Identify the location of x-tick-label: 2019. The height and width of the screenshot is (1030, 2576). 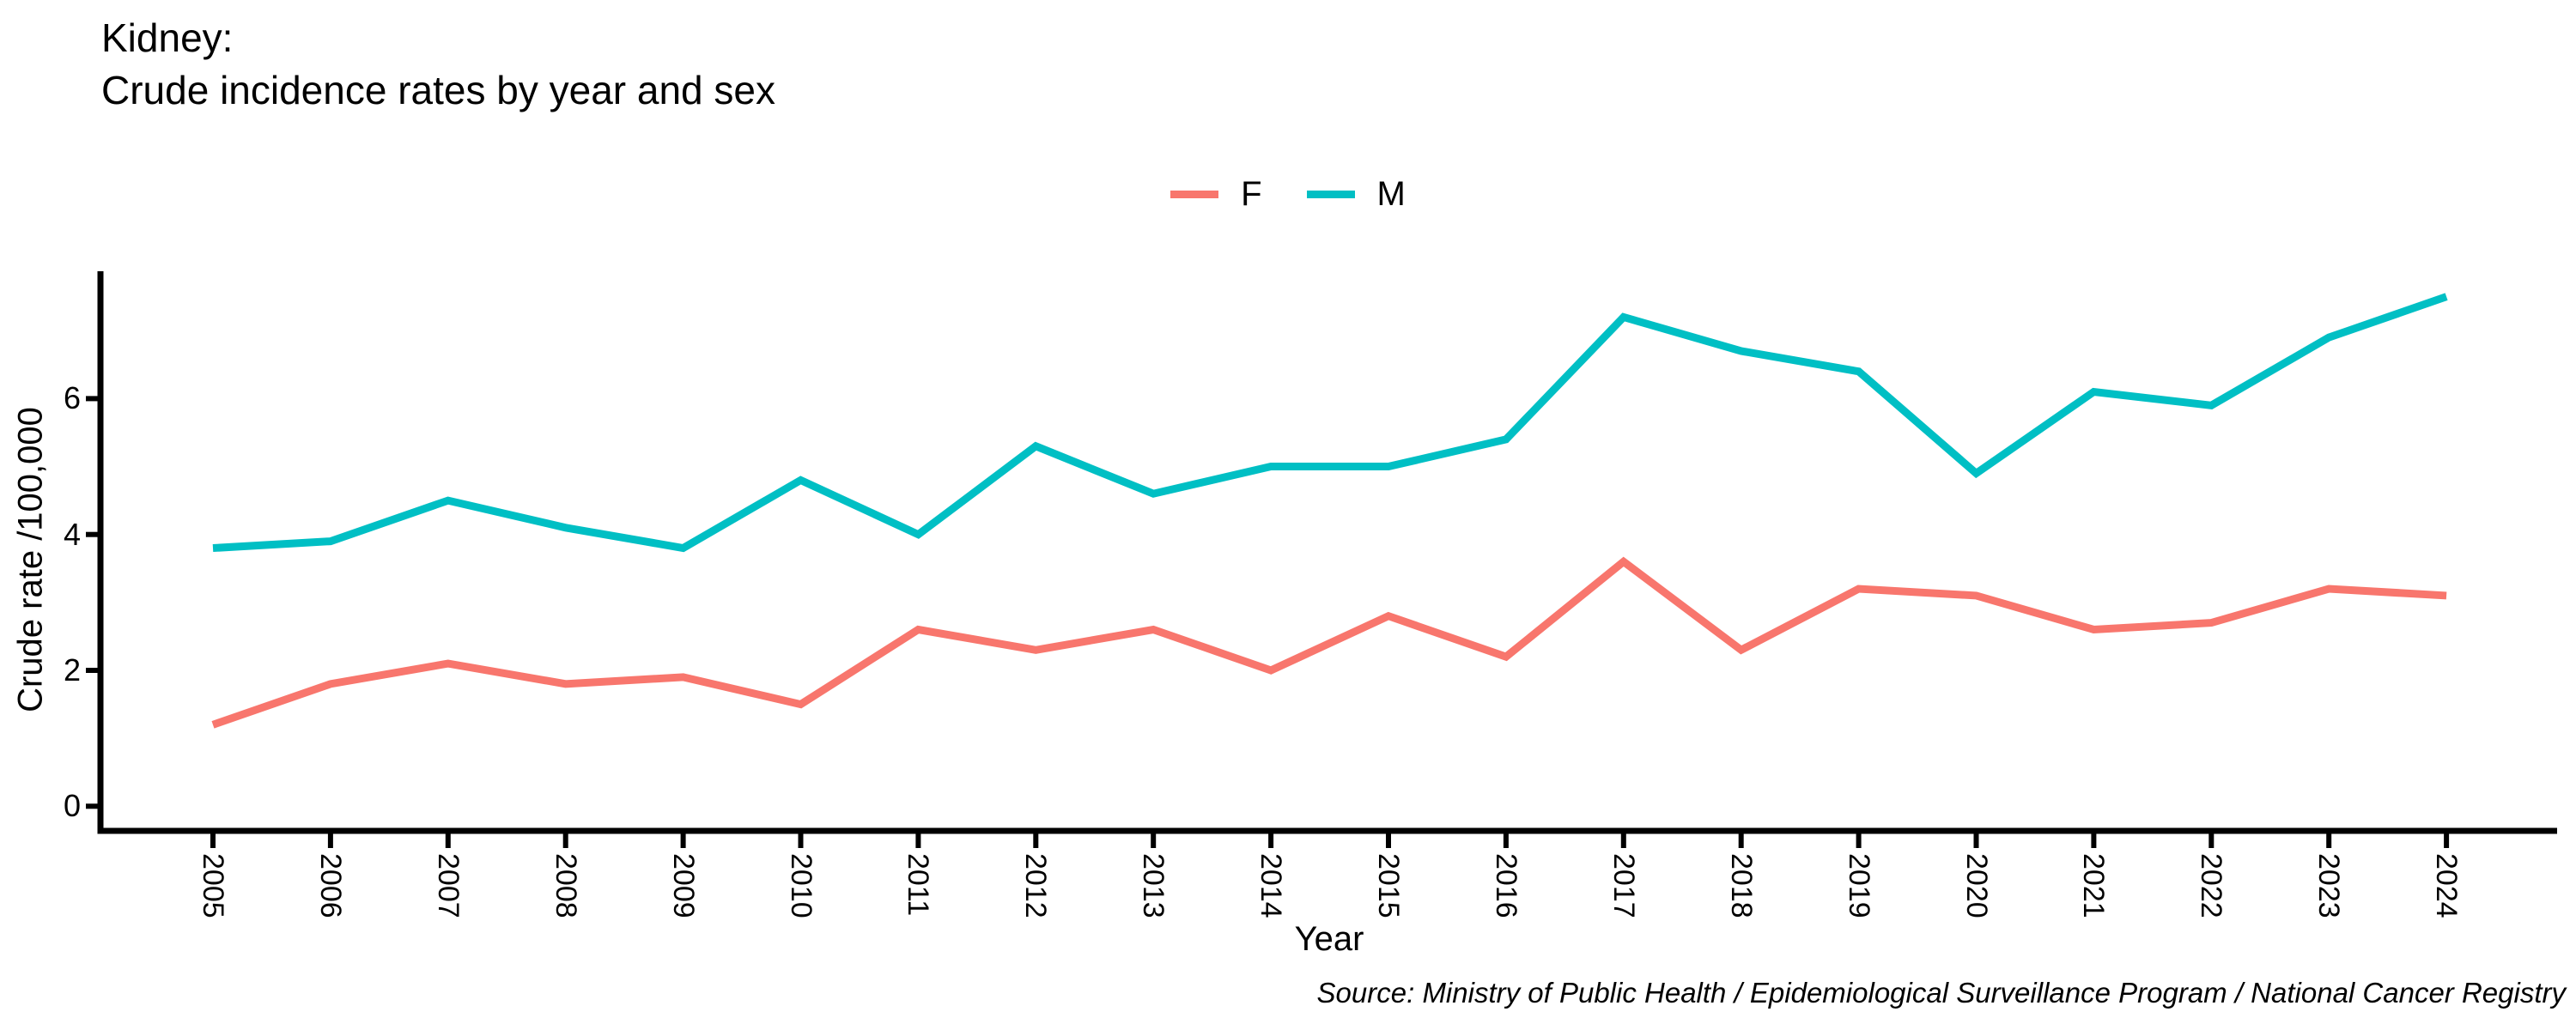
(1858, 885).